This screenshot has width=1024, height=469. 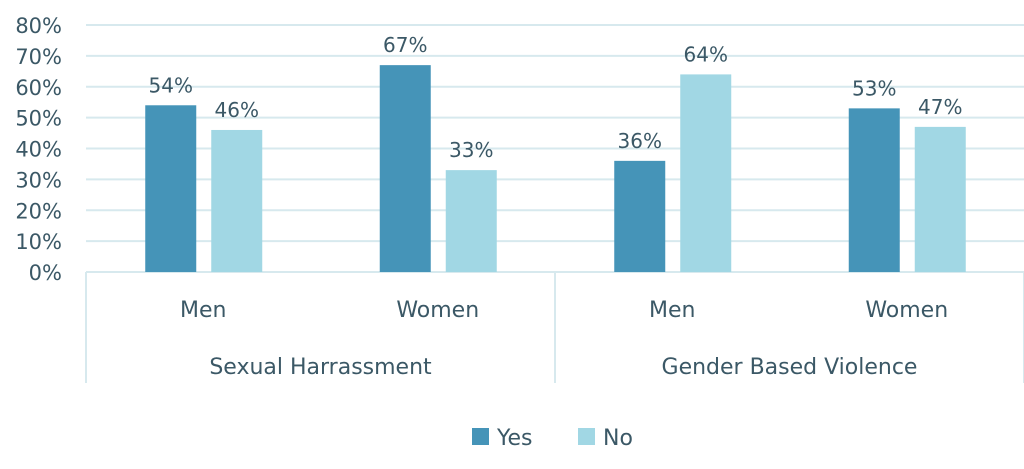 I want to click on data-label: 36%, so click(x=640, y=141).